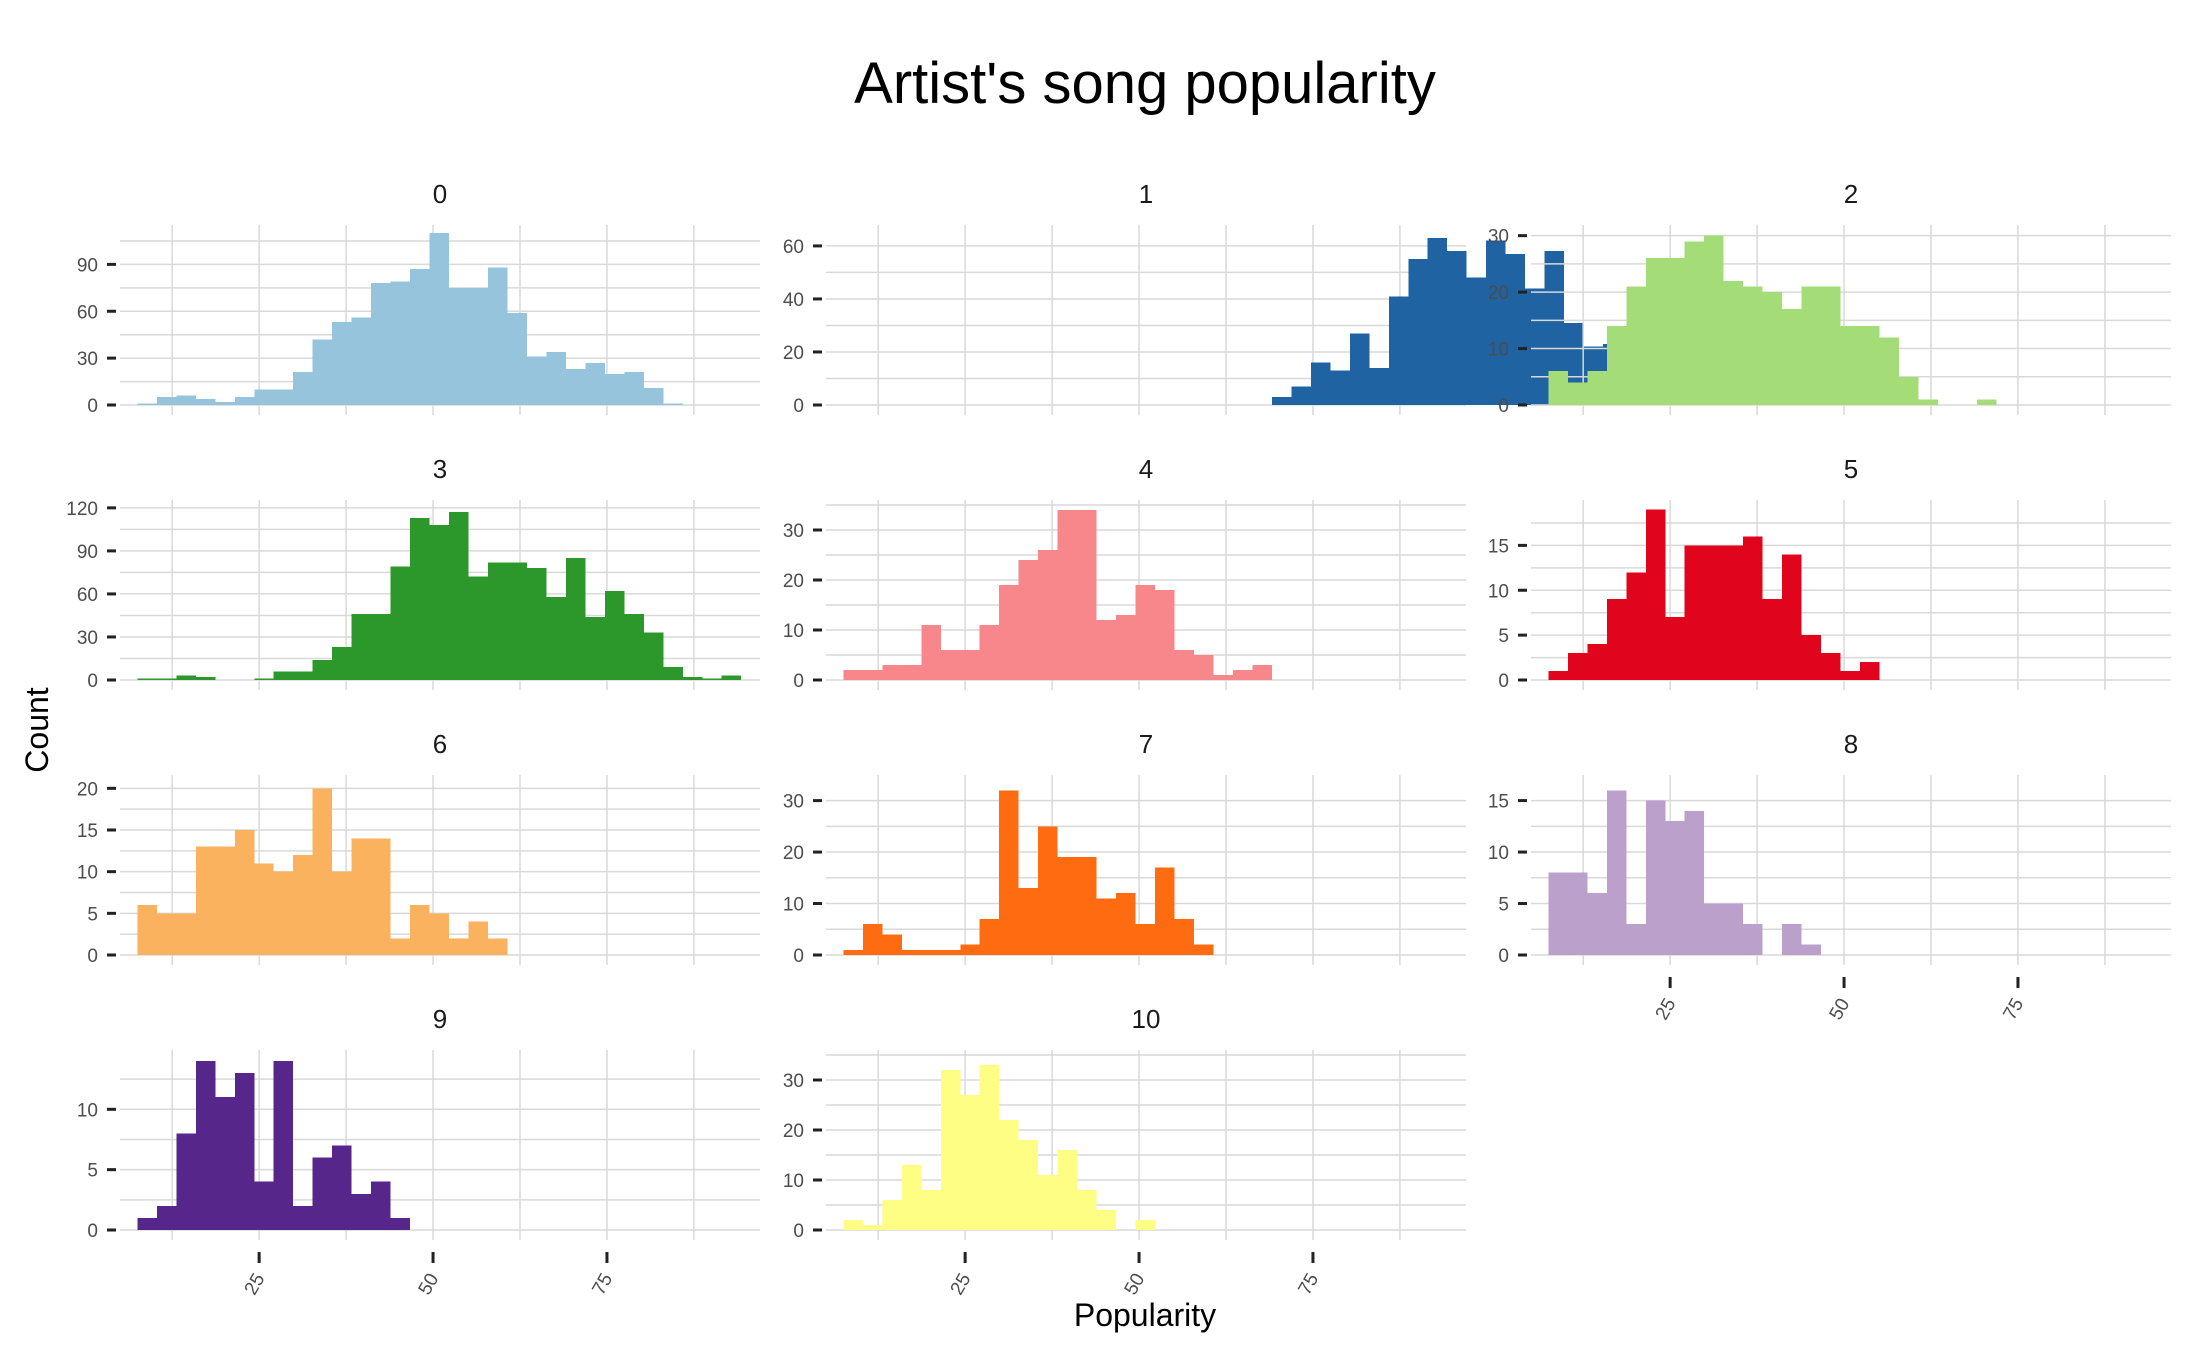 The height and width of the screenshot is (1351, 2187). Describe the element at coordinates (87, 552) in the screenshot. I see `y-tick-label: 90` at that location.